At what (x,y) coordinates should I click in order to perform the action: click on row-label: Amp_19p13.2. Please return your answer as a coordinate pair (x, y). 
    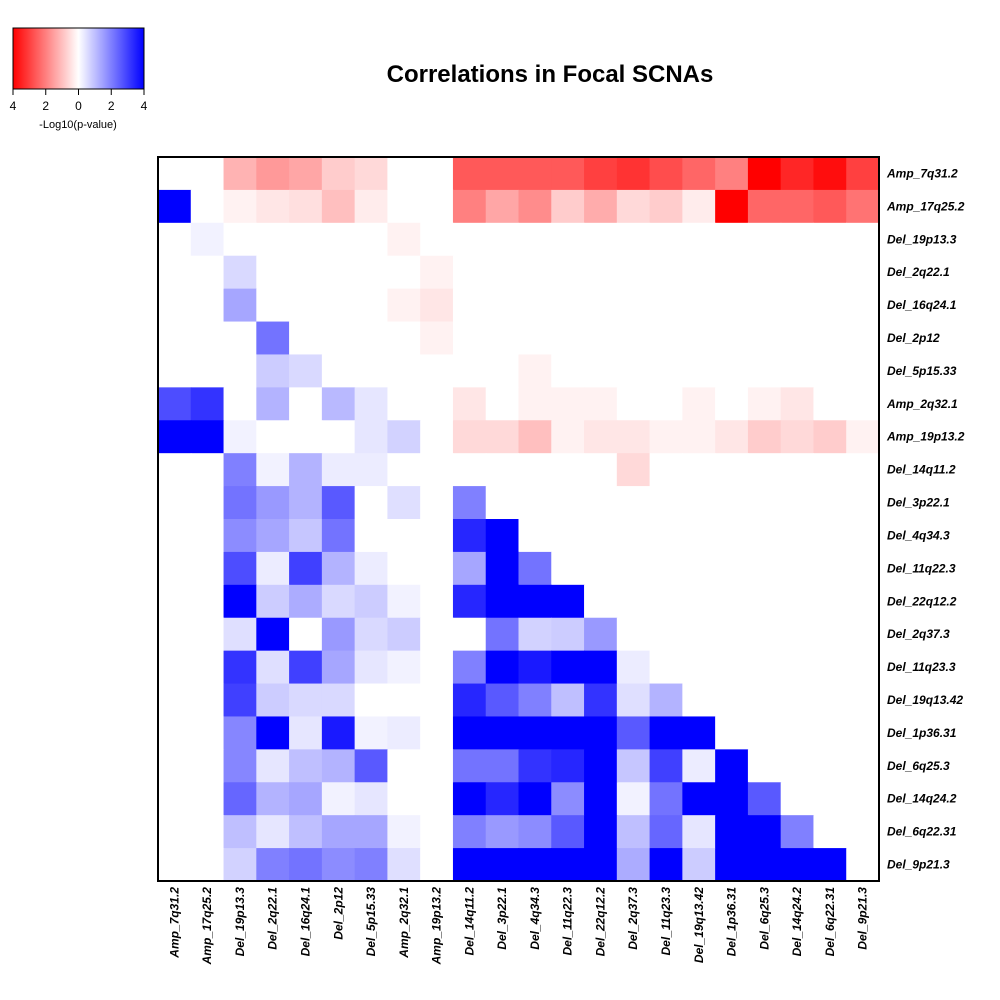
    Looking at the image, I should click on (925, 437).